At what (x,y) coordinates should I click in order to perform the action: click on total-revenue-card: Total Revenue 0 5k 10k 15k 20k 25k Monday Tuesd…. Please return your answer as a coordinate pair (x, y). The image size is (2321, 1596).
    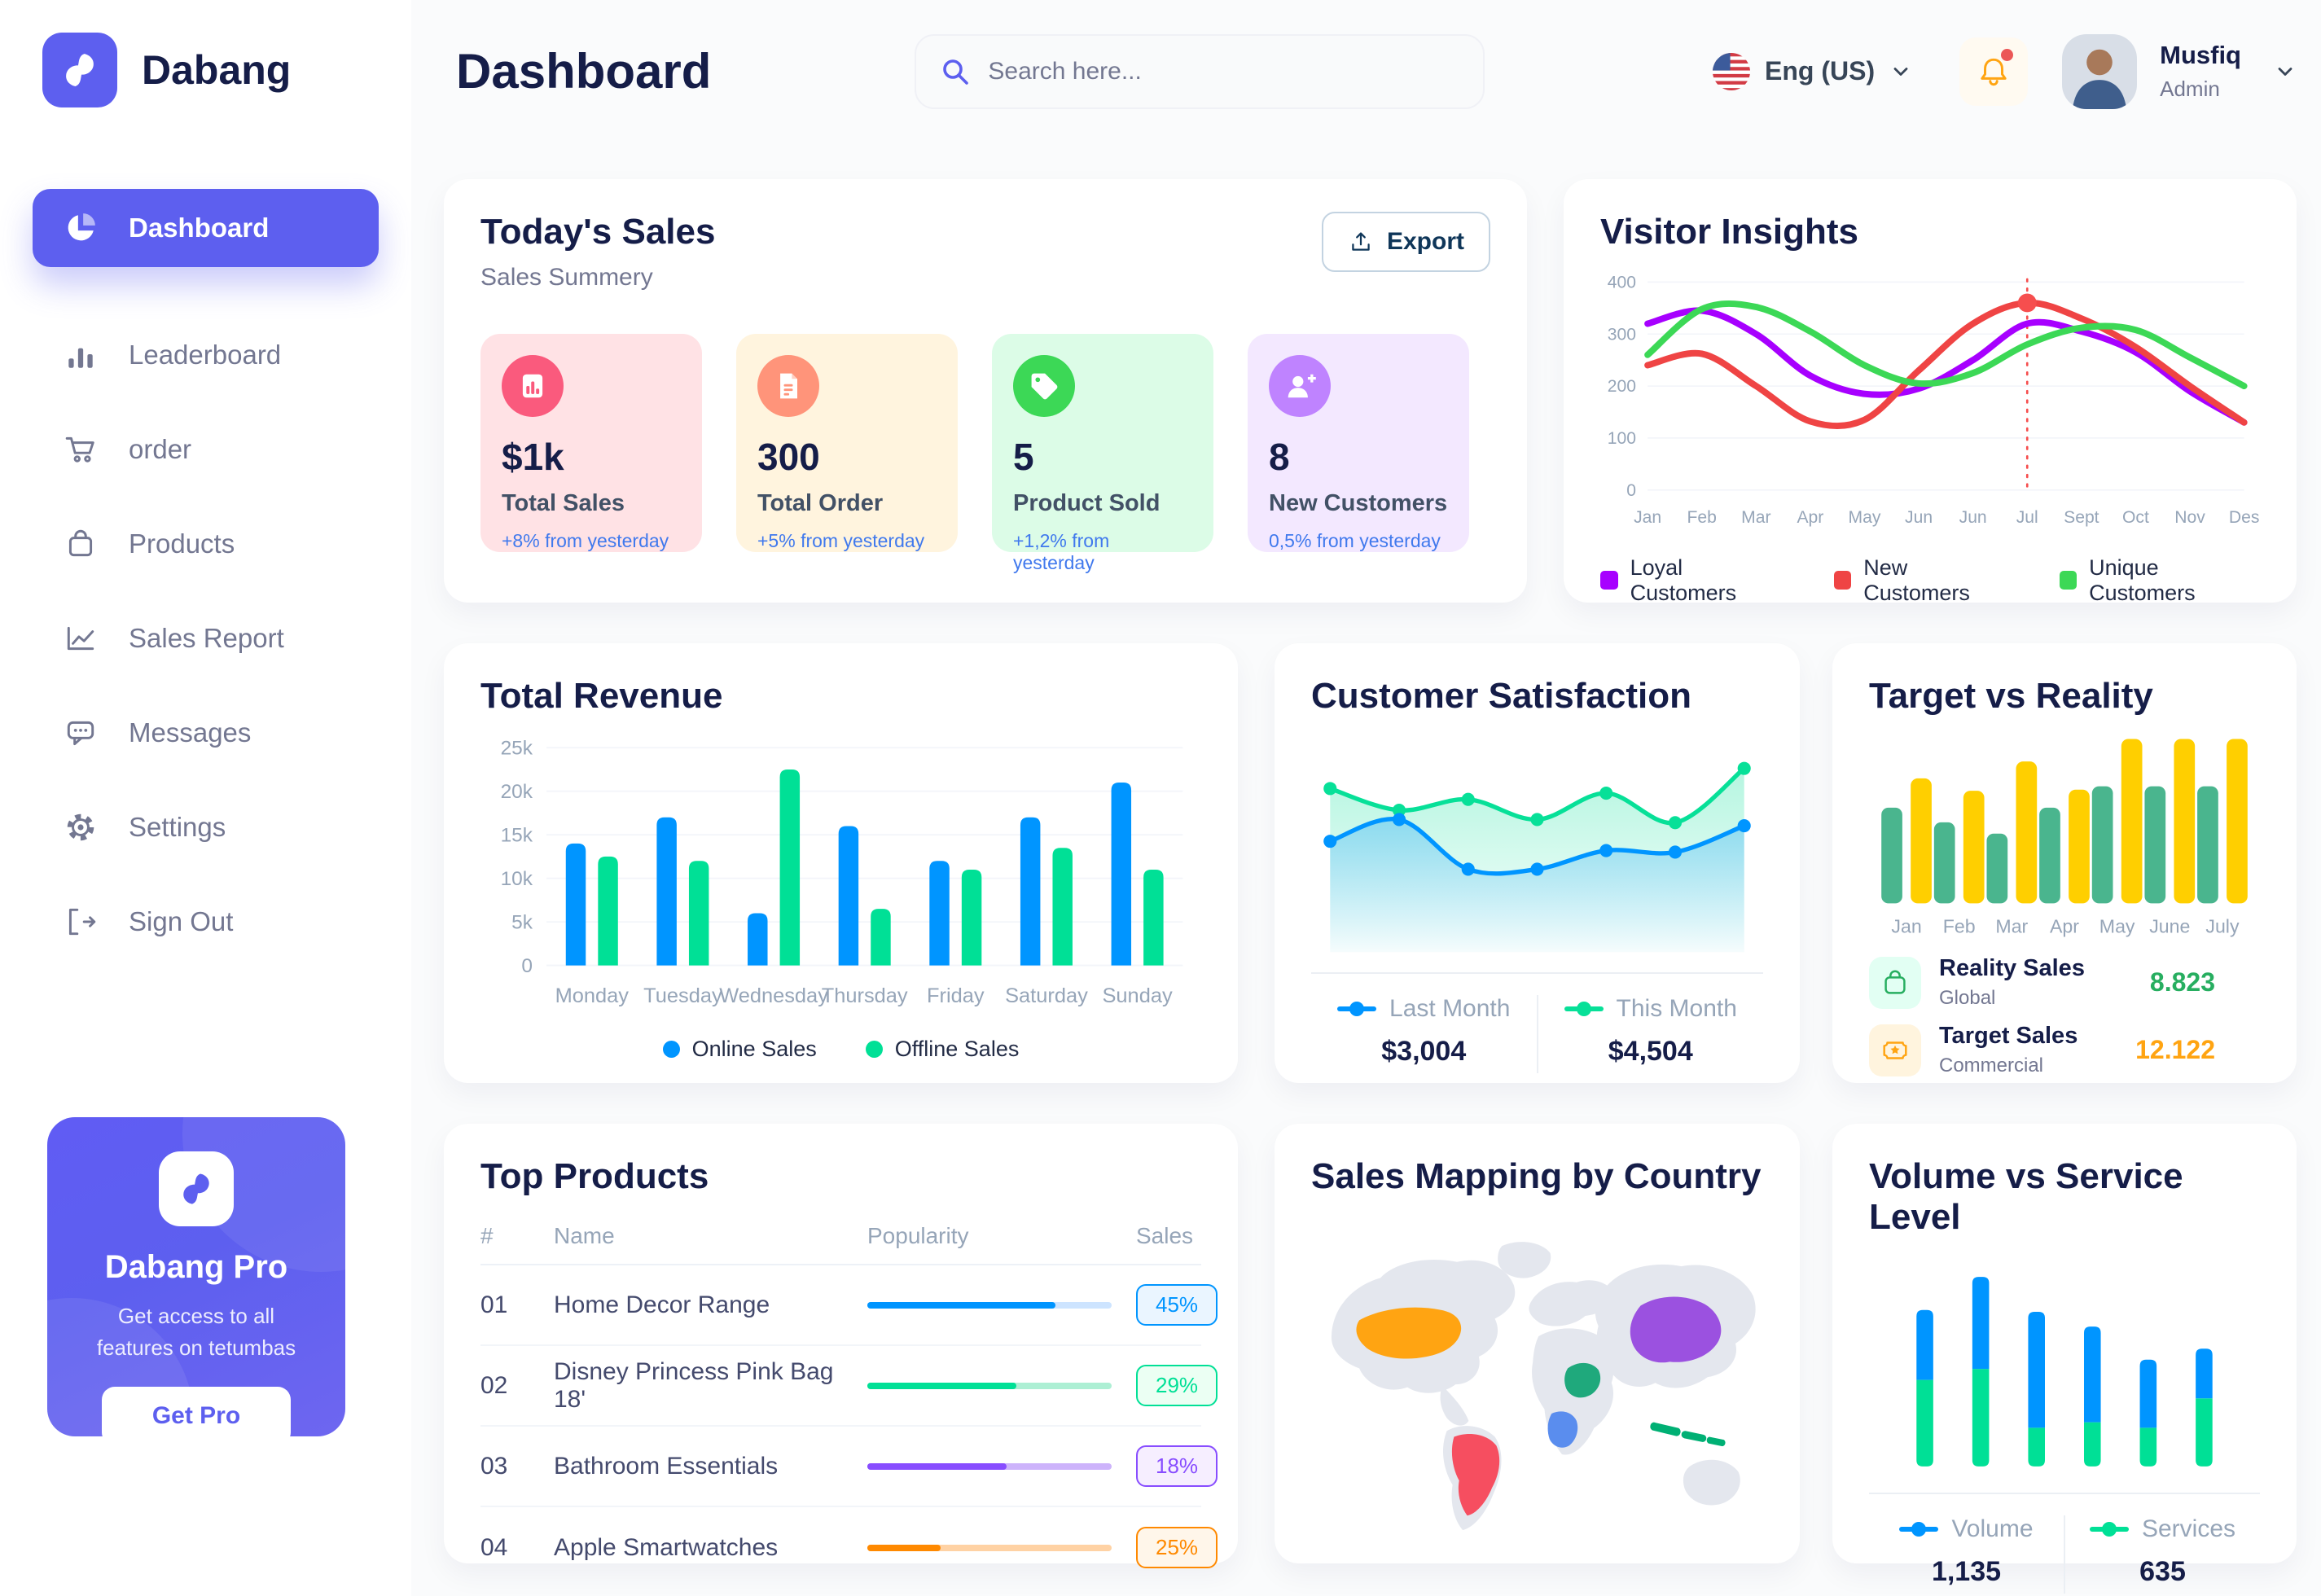
    Looking at the image, I should click on (841, 863).